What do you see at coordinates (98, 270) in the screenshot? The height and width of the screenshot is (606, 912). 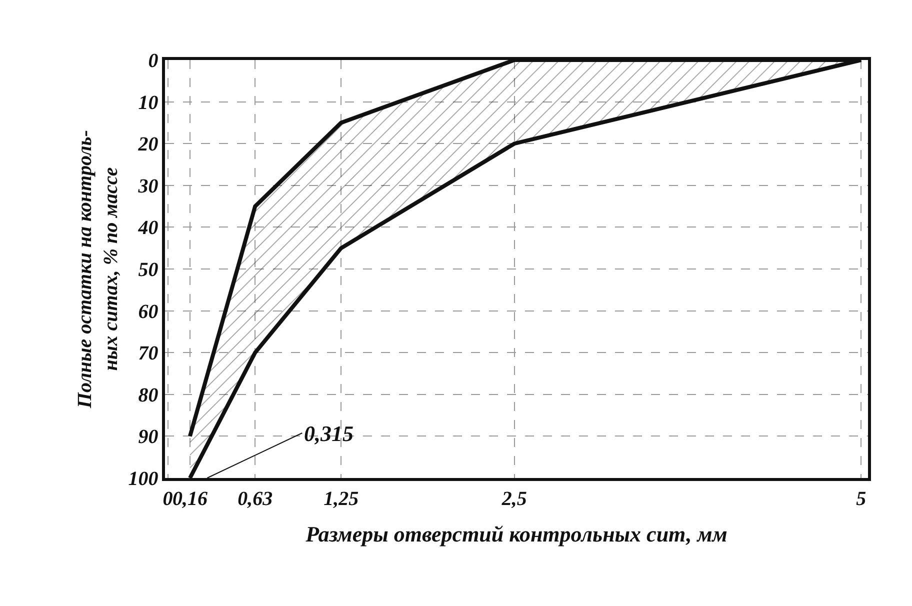 I see `y-axis-title: Полные остатки на контроль- ных ситах, % по массе` at bounding box center [98, 270].